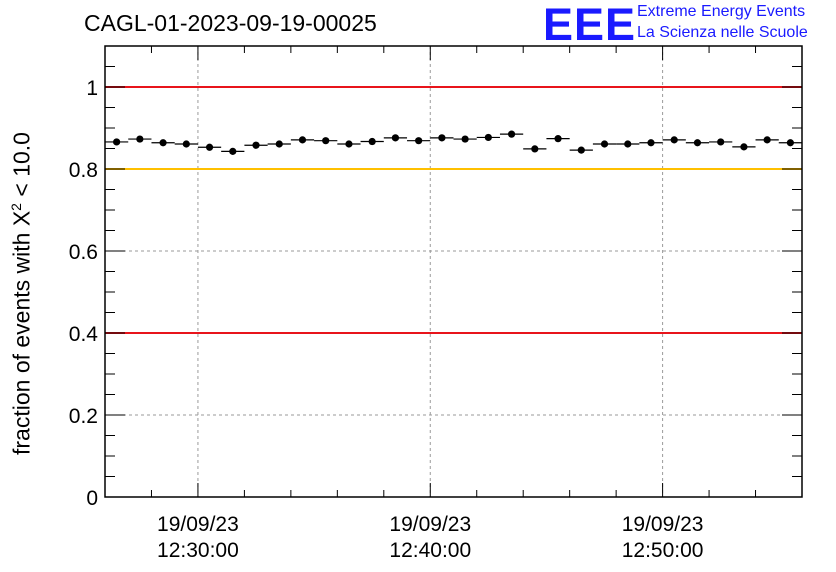  I want to click on x-tick-label-time: 12:30:00, so click(198, 550).